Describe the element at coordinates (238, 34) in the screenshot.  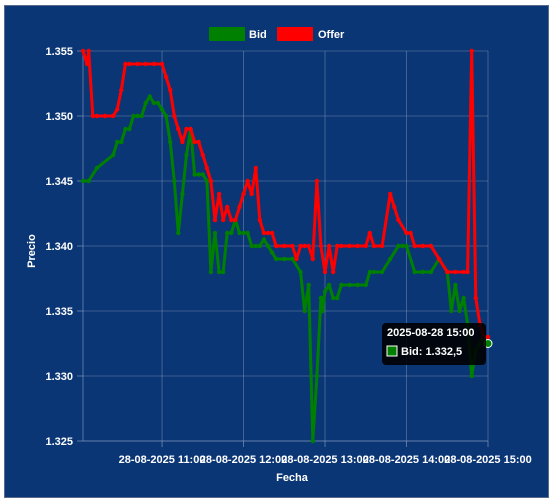
I see `legend-item-bid: Bid` at that location.